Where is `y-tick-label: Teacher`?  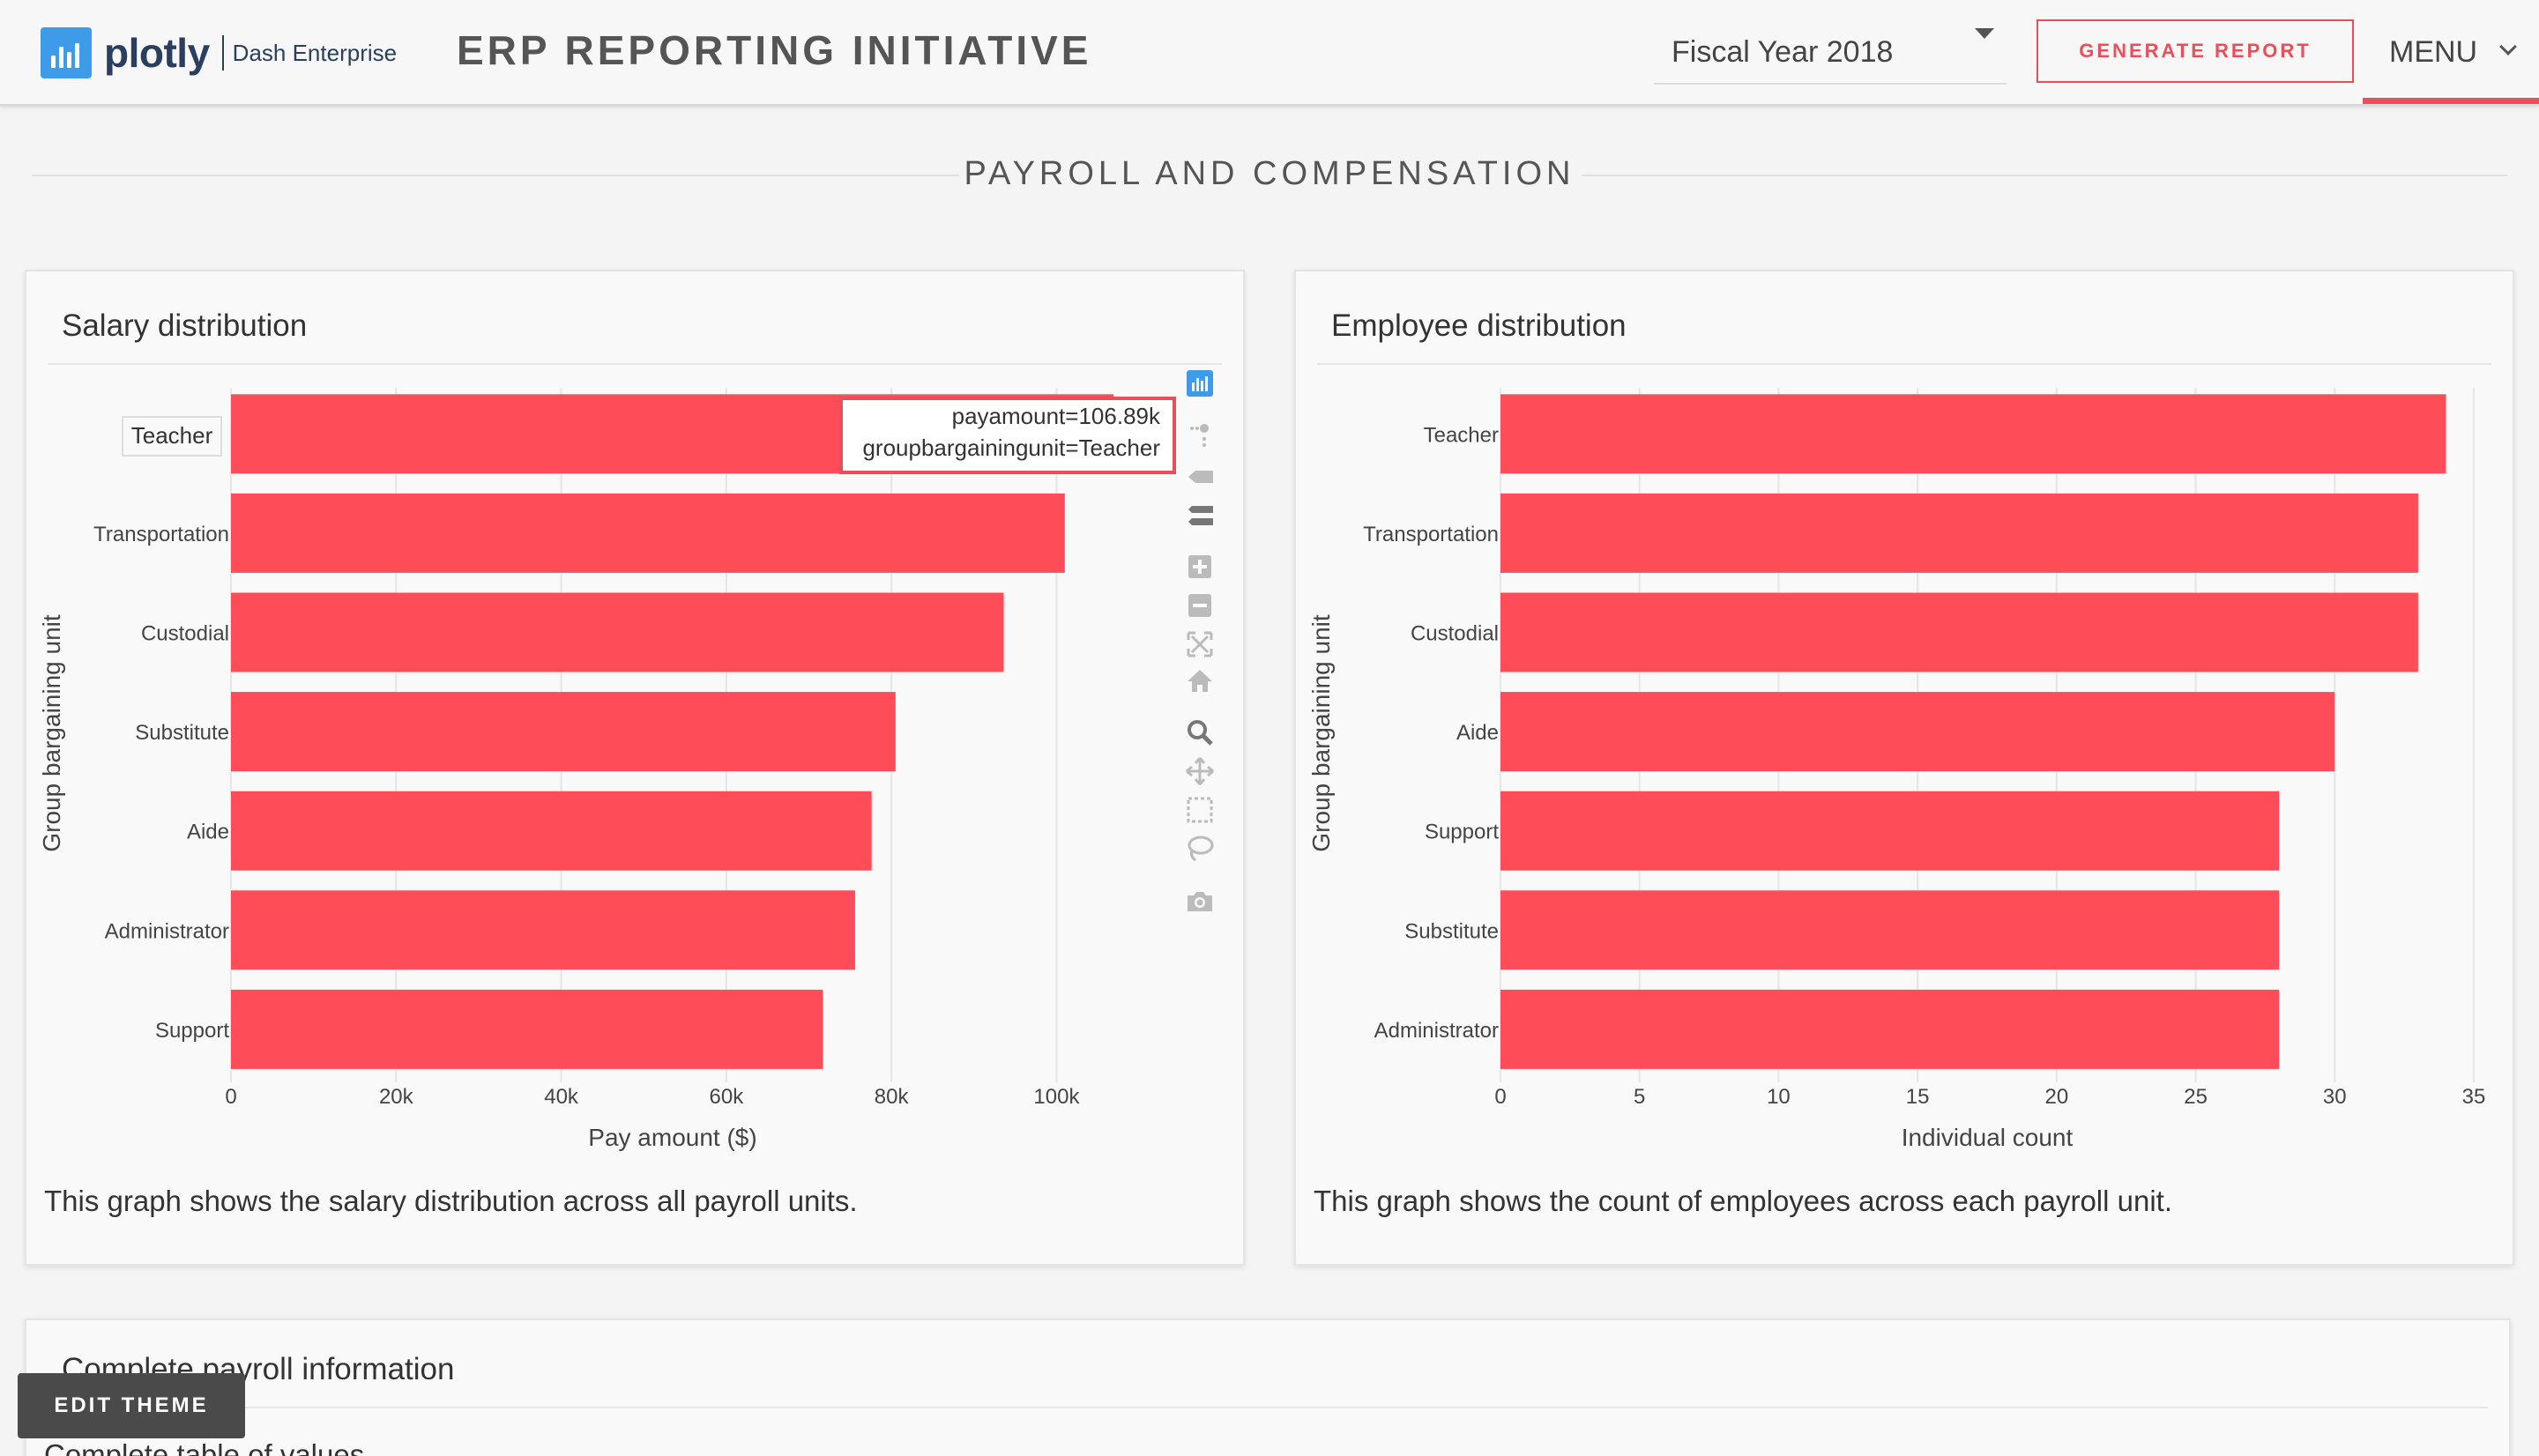 y-tick-label: Teacher is located at coordinates (1461, 435).